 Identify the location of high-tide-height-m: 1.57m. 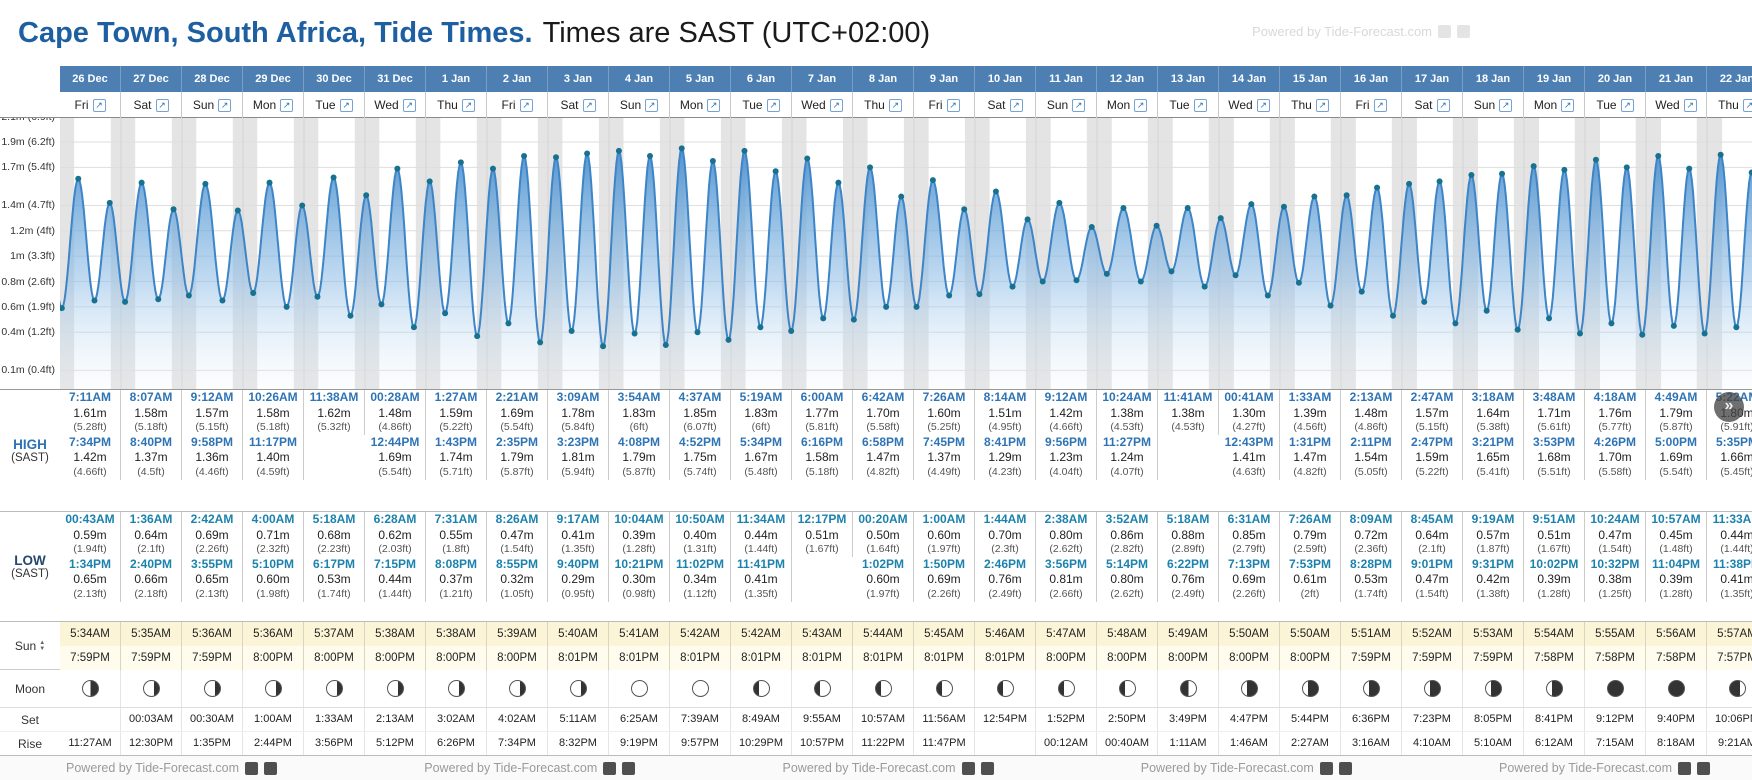
(1432, 412).